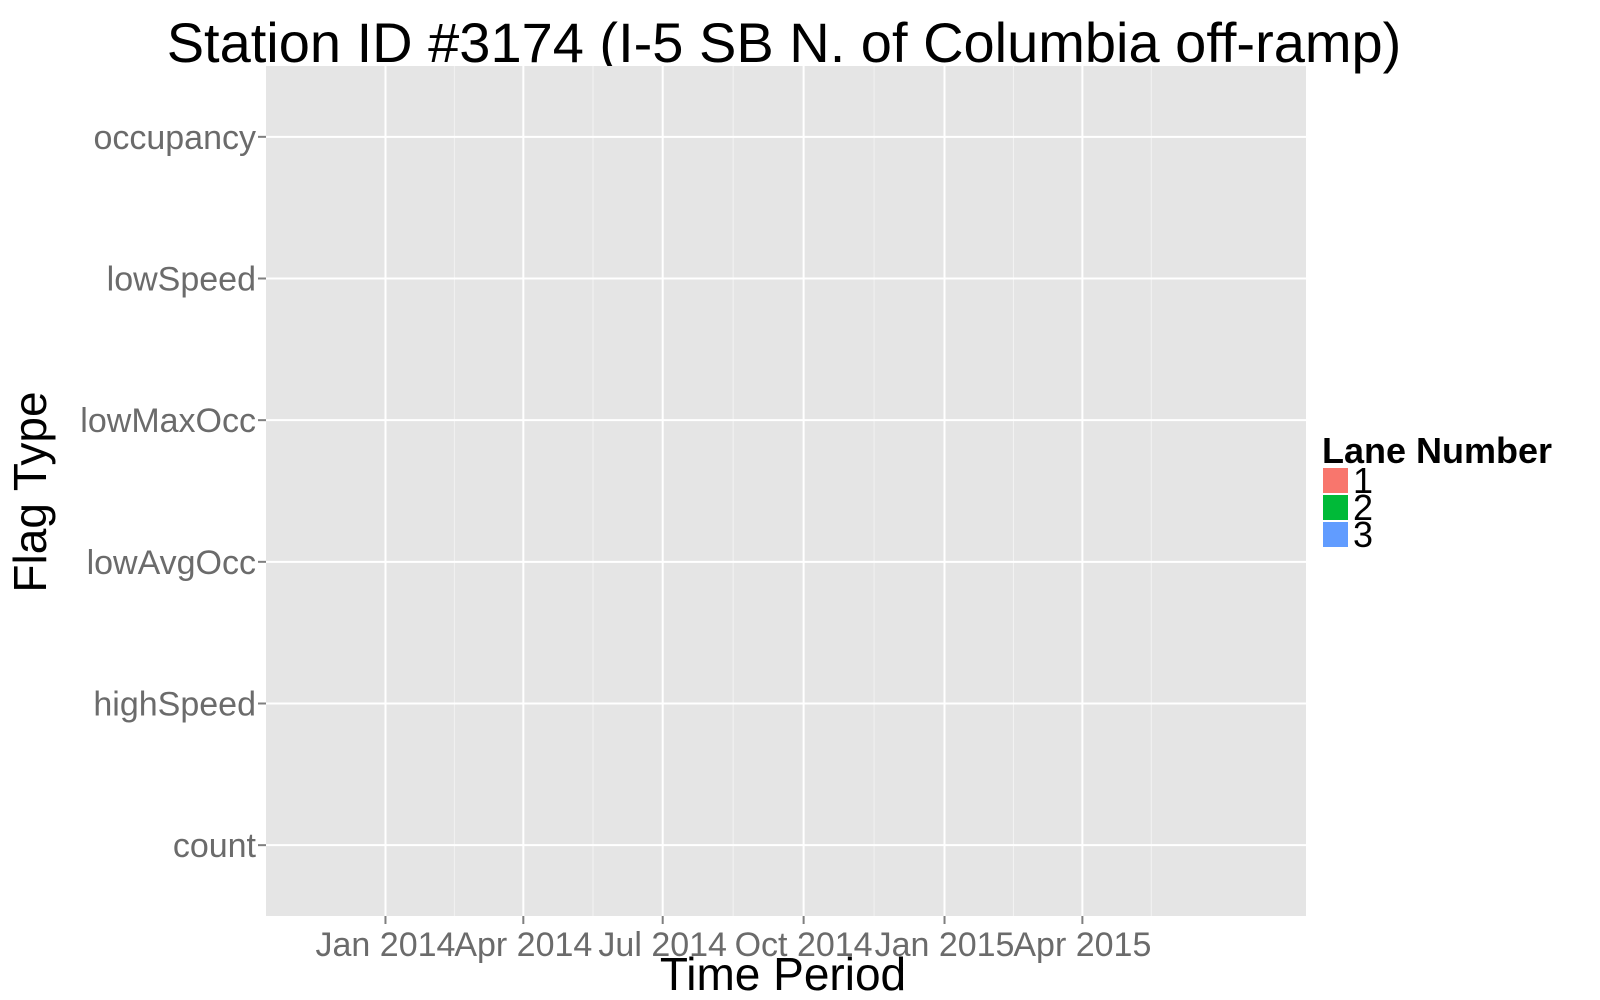 The image size is (1600, 1000). Describe the element at coordinates (523, 945) in the screenshot. I see `x-tick-label: Apr 2014` at that location.